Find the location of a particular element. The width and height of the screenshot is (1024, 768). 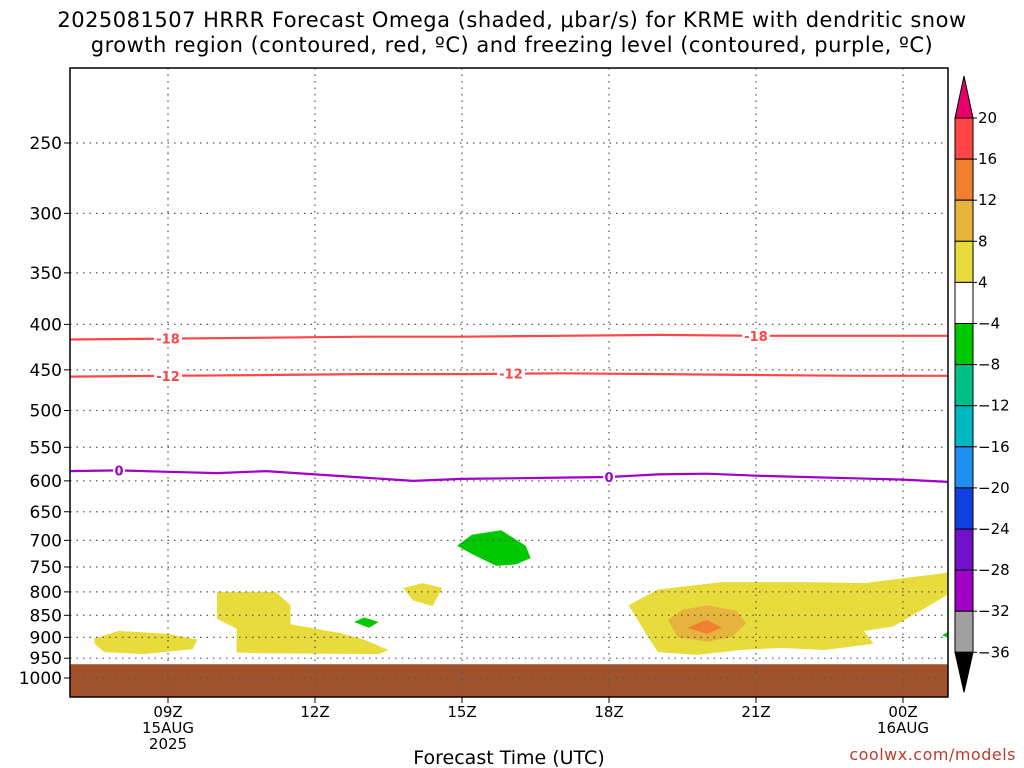

colorbar-label: −12 is located at coordinates (994, 406).